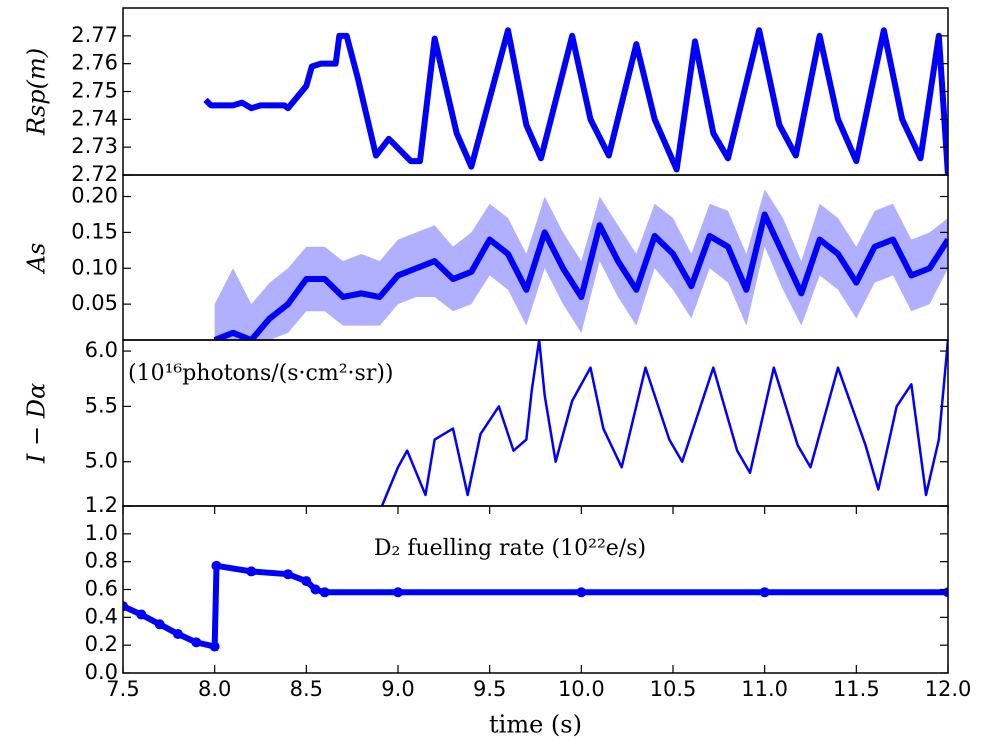 The image size is (985, 747). What do you see at coordinates (101, 672) in the screenshot?
I see `y-tick-label: 0.0` at bounding box center [101, 672].